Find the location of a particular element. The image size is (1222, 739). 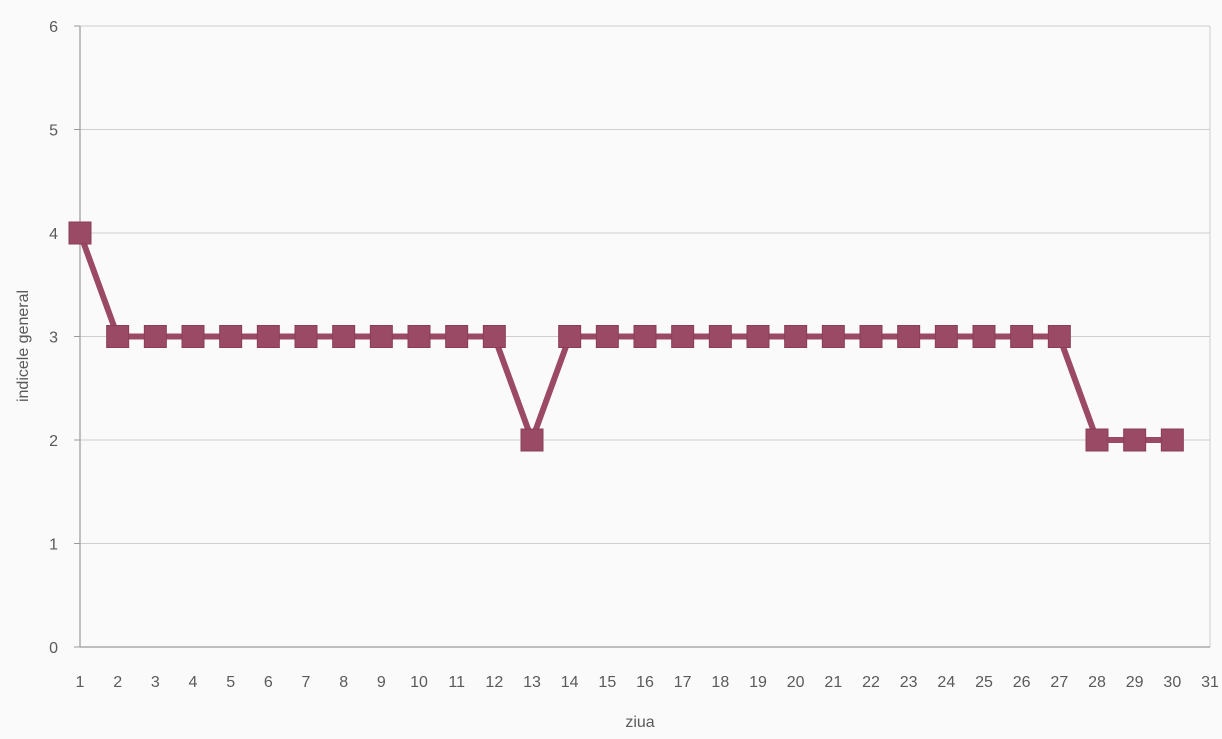

x-tick-label: 10 is located at coordinates (419, 682).